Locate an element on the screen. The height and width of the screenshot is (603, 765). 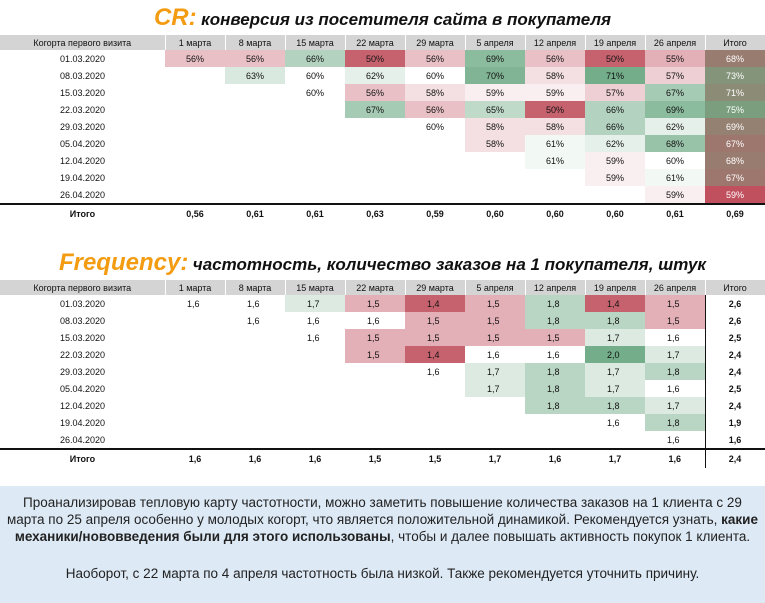
freq-header-cell: 8 марта is located at coordinates (255, 287).